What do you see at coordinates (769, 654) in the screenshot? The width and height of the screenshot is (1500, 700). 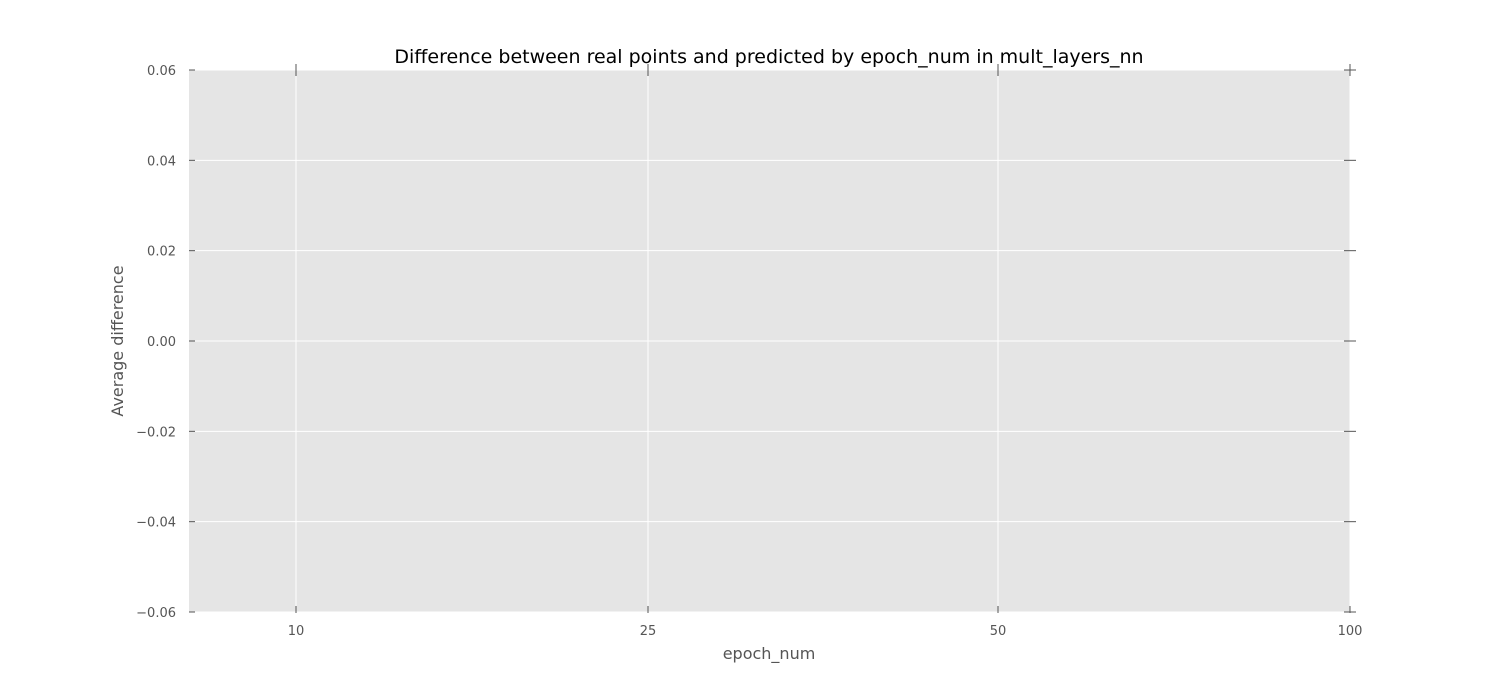 I see `x-axis-label: epoch_num` at bounding box center [769, 654].